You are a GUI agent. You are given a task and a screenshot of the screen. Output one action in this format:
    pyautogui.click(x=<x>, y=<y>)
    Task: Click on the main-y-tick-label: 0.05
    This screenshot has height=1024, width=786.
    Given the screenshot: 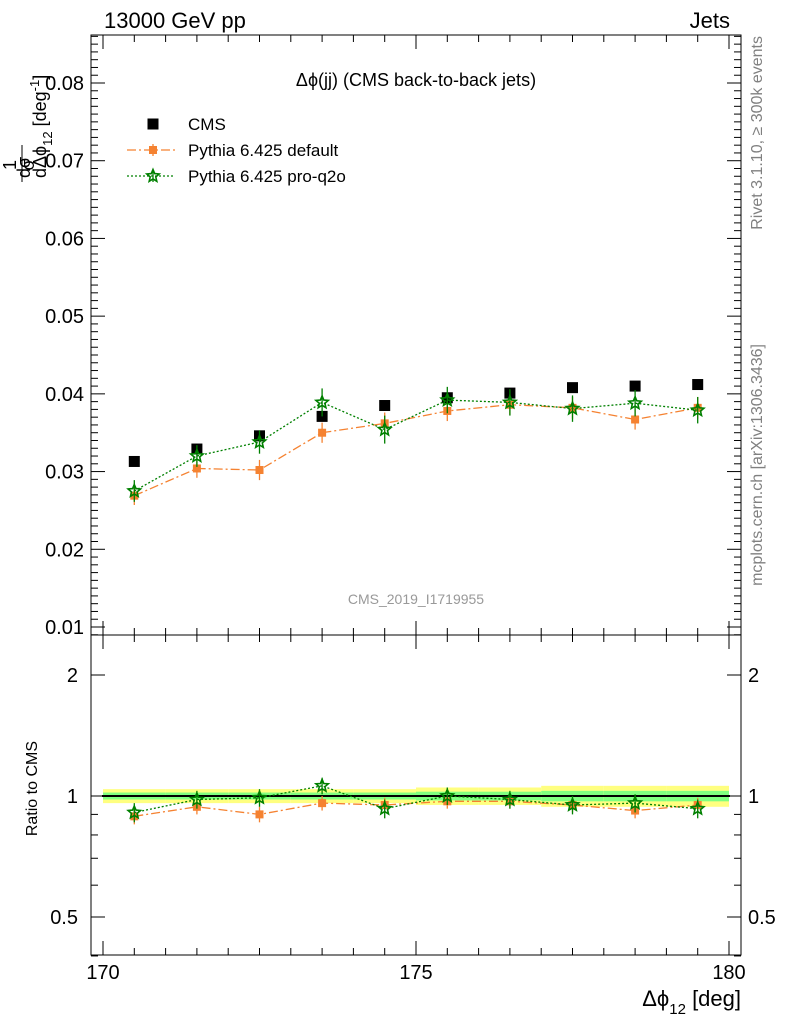 What is the action you would take?
    pyautogui.click(x=64, y=317)
    